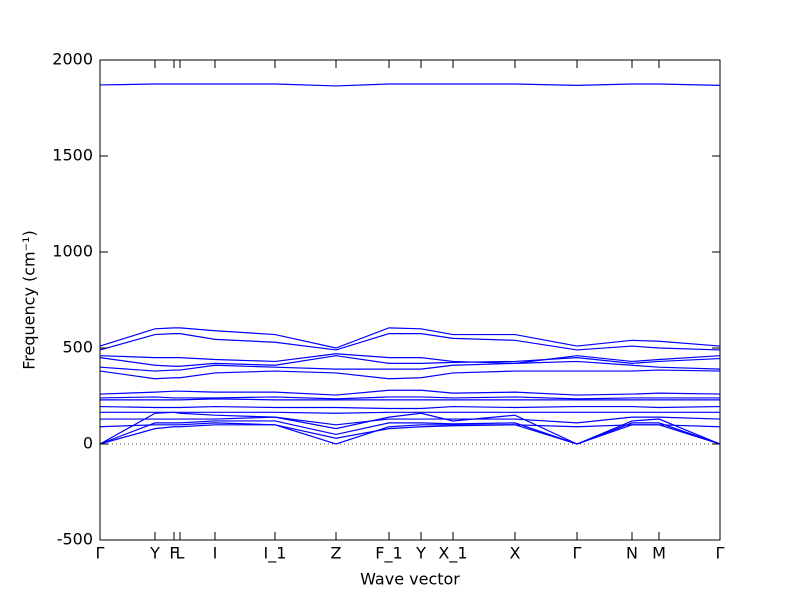 The height and width of the screenshot is (600, 800). Describe the element at coordinates (632, 553) in the screenshot. I see `x-tick-label: N` at that location.